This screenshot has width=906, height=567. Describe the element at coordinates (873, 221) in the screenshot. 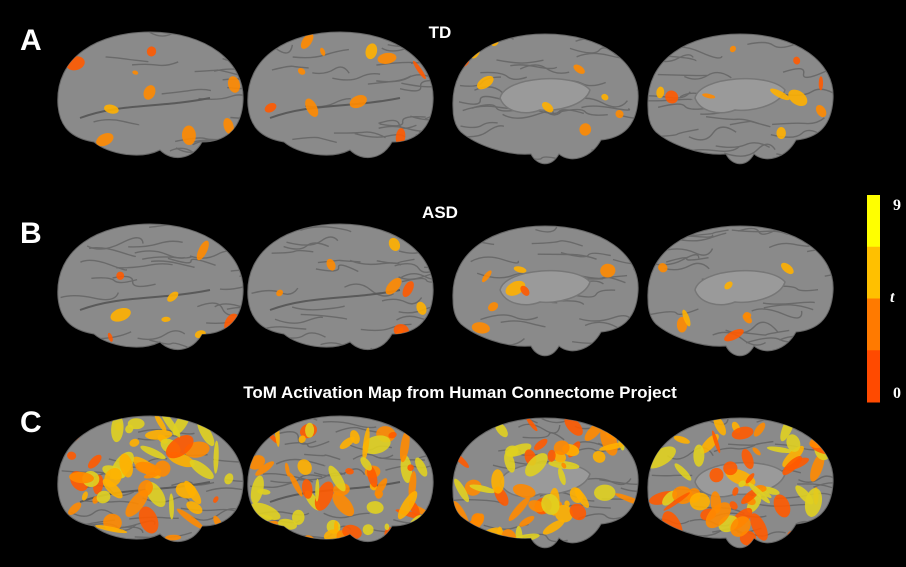

I see `colorbar-segment` at that location.